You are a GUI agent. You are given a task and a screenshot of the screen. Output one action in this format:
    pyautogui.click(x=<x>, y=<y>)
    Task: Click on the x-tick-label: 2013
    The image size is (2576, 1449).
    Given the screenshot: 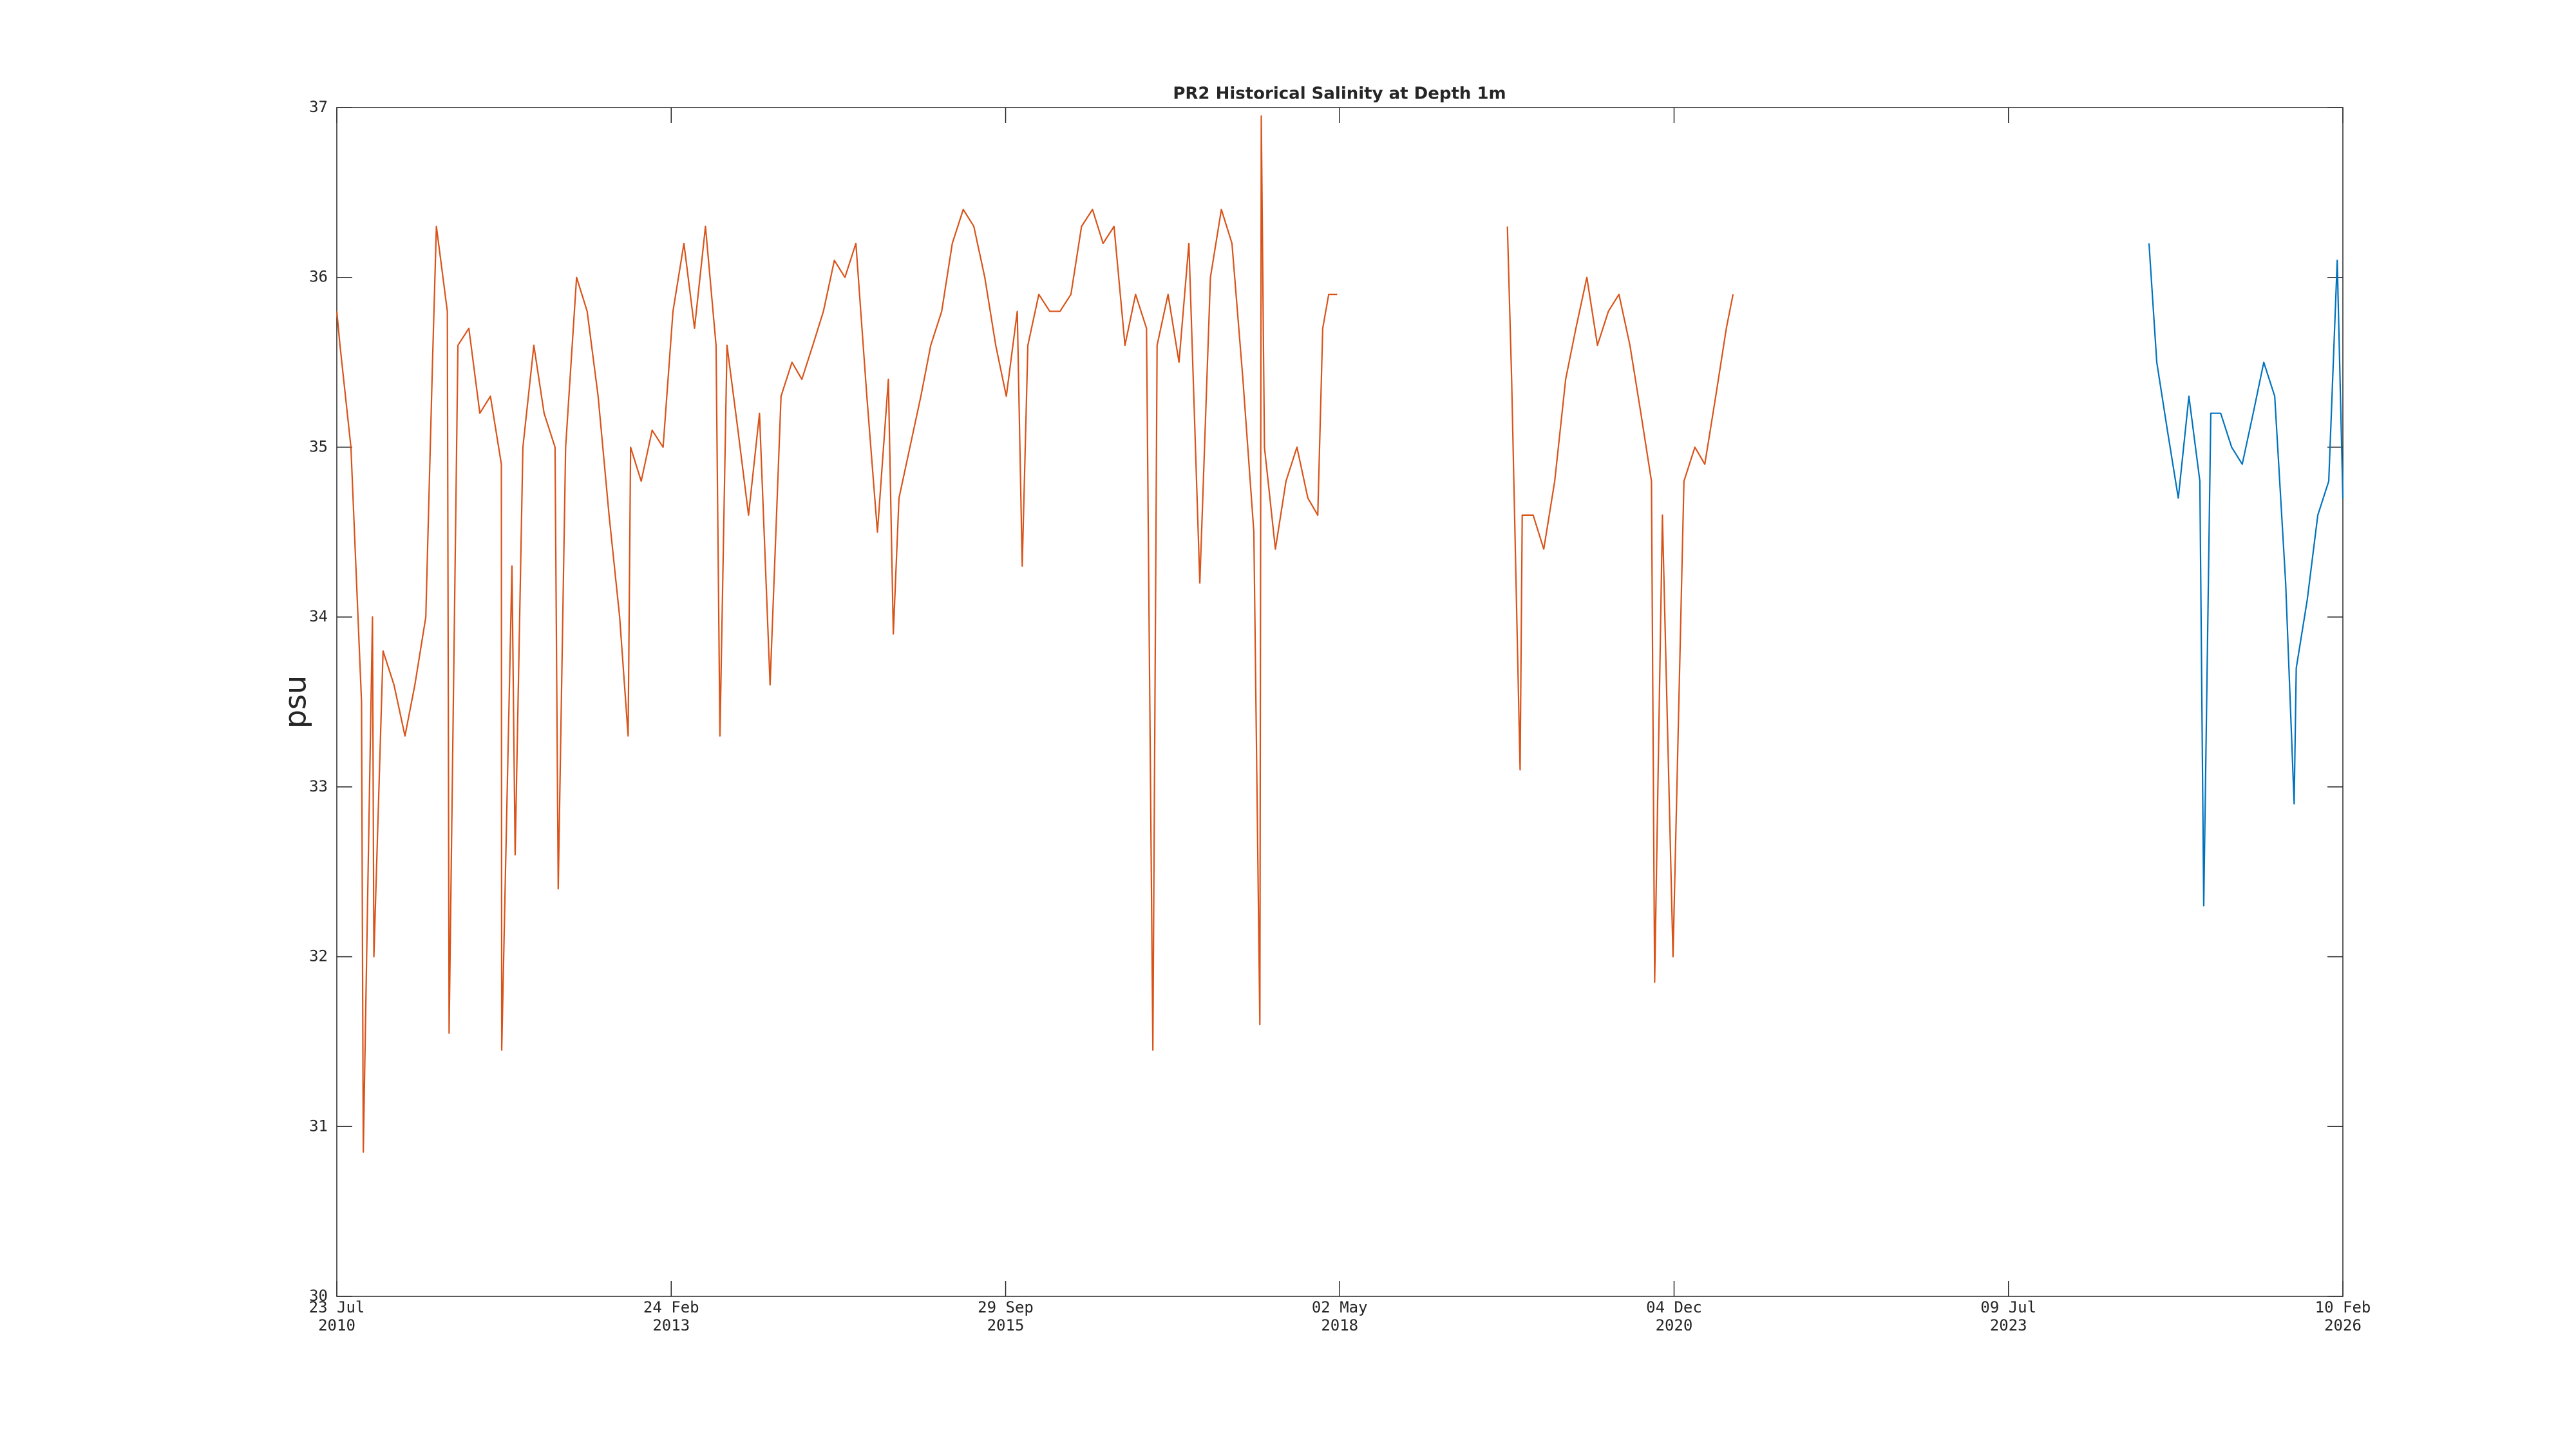 What is the action you would take?
    pyautogui.click(x=671, y=1325)
    